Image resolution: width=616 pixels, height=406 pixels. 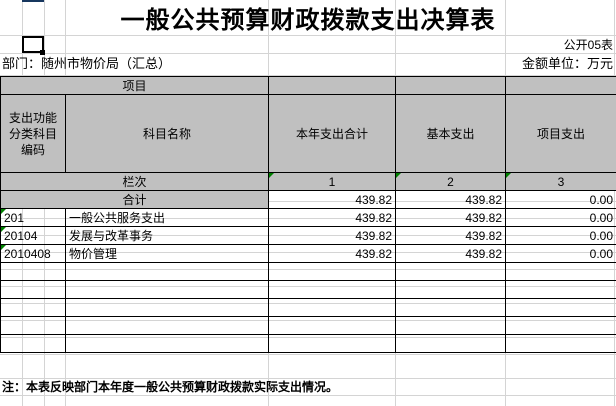 I want to click on header-subject-name: 科目名称, so click(x=167, y=133).